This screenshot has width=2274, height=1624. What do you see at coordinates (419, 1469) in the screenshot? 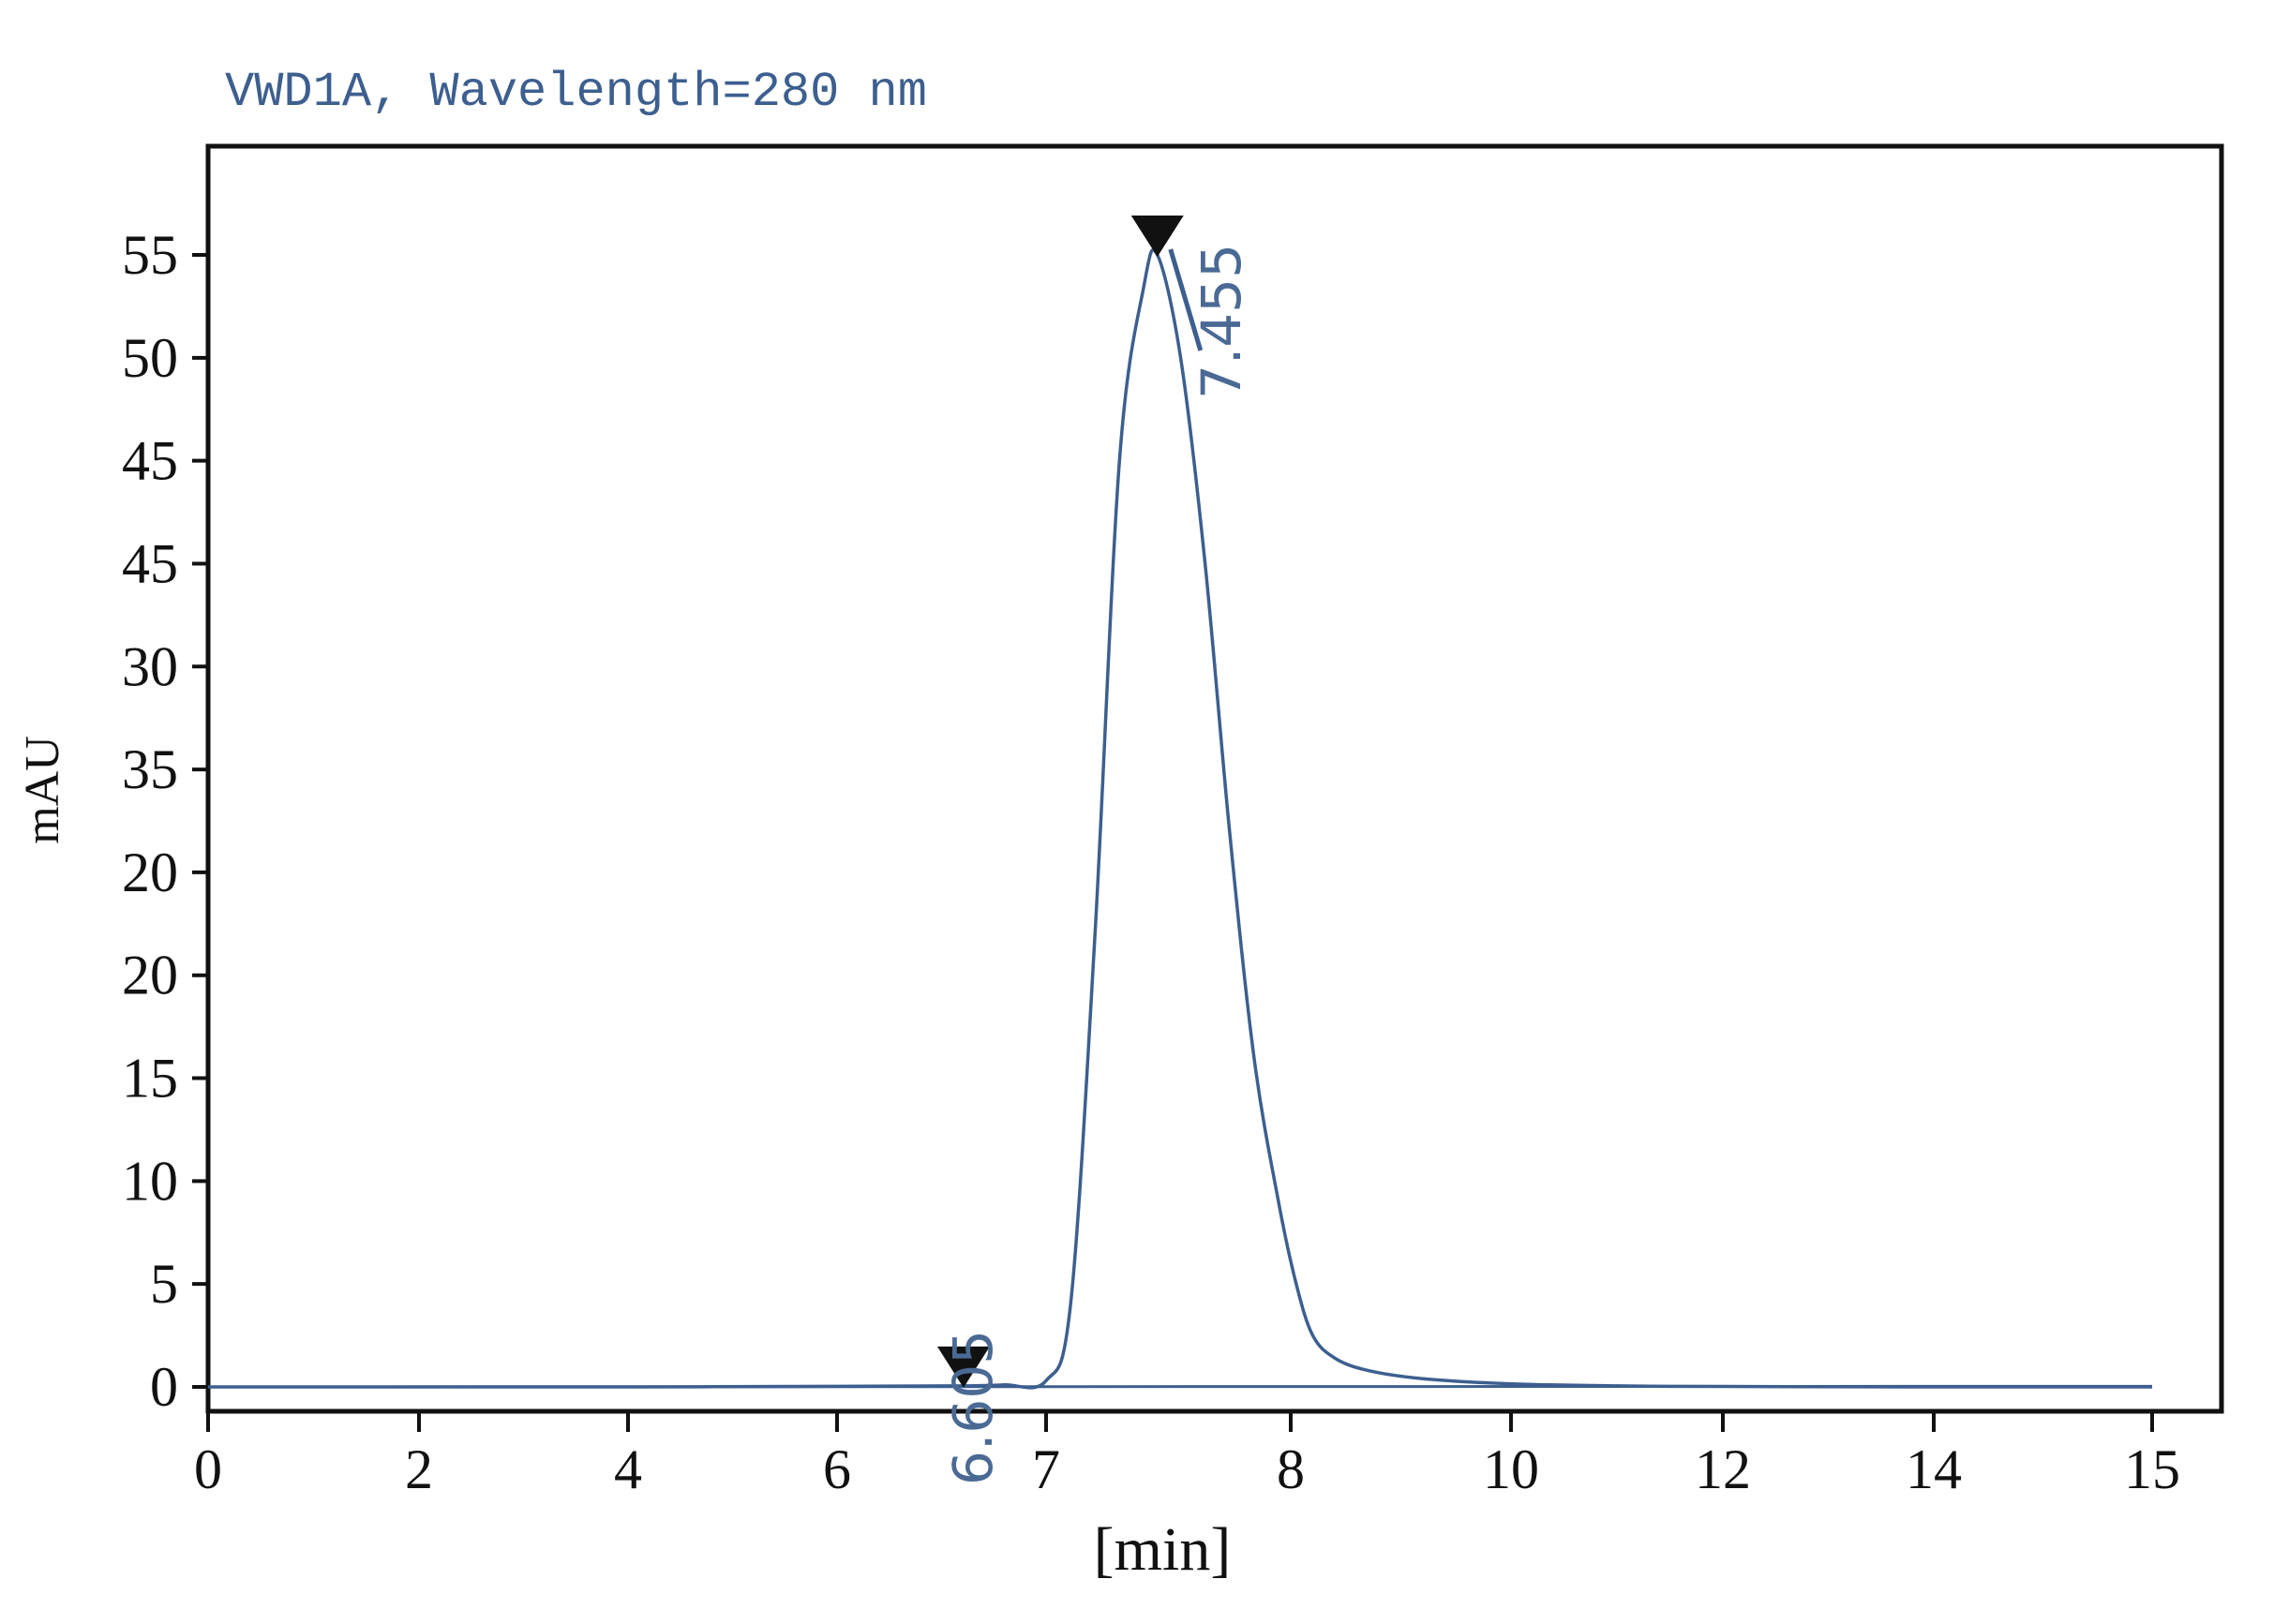
I see `x-tick-label: 2` at bounding box center [419, 1469].